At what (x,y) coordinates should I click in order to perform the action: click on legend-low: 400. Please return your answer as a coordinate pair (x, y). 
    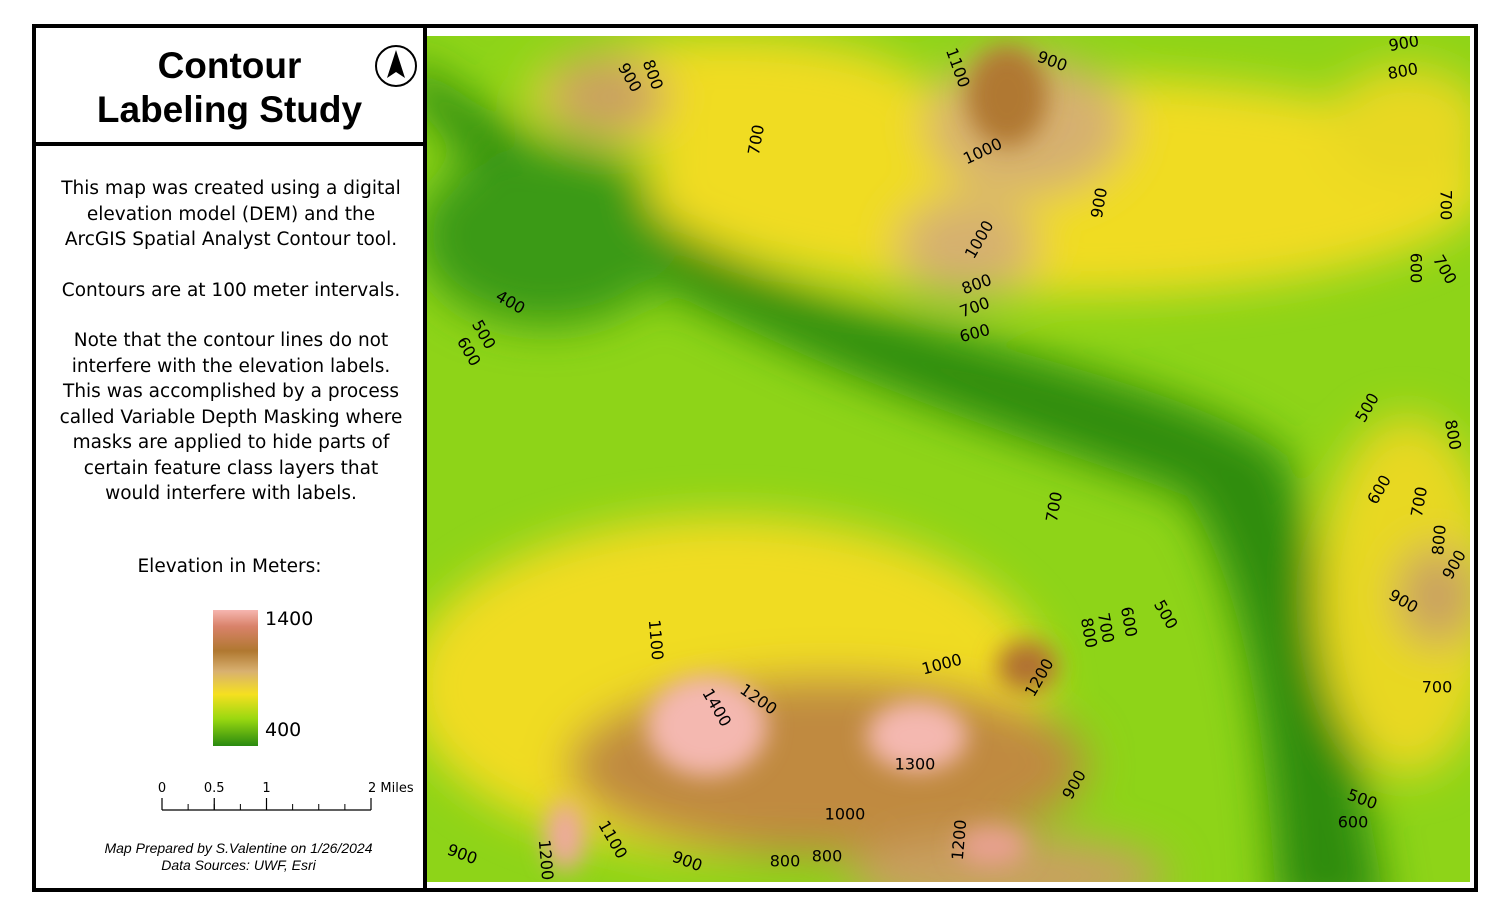
    Looking at the image, I should click on (283, 730).